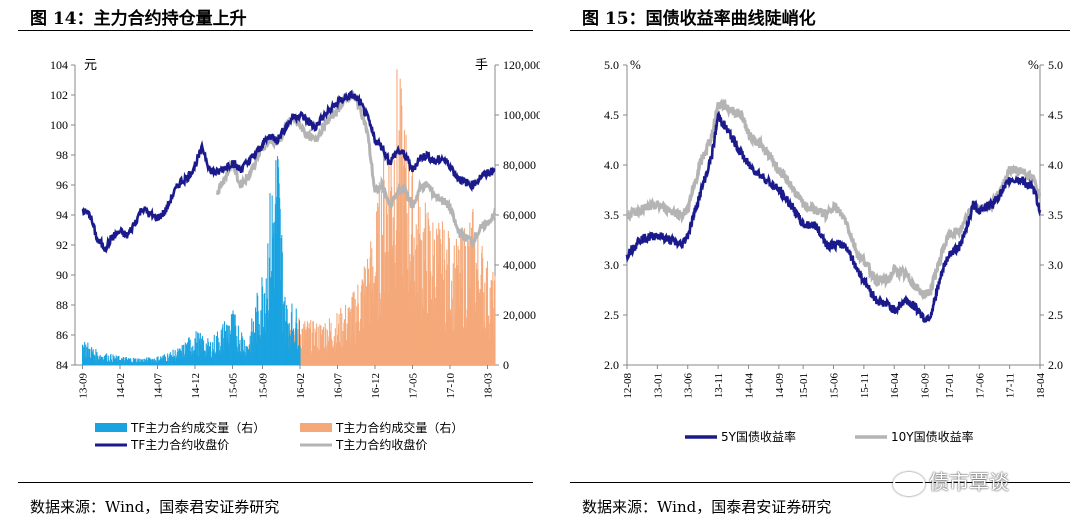 The height and width of the screenshot is (530, 1080). Describe the element at coordinates (121, 386) in the screenshot. I see `x-tick-label: 14-02` at that location.